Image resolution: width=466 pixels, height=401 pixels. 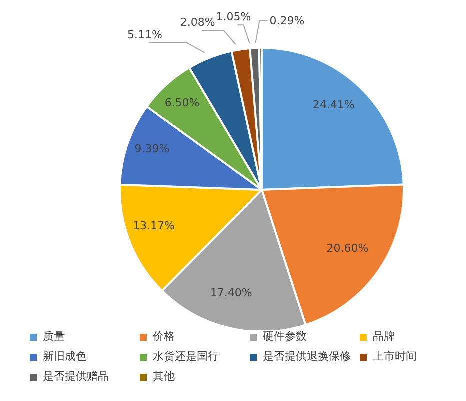 What do you see at coordinates (144, 35) in the screenshot?
I see `data-label: 5.11%` at bounding box center [144, 35].